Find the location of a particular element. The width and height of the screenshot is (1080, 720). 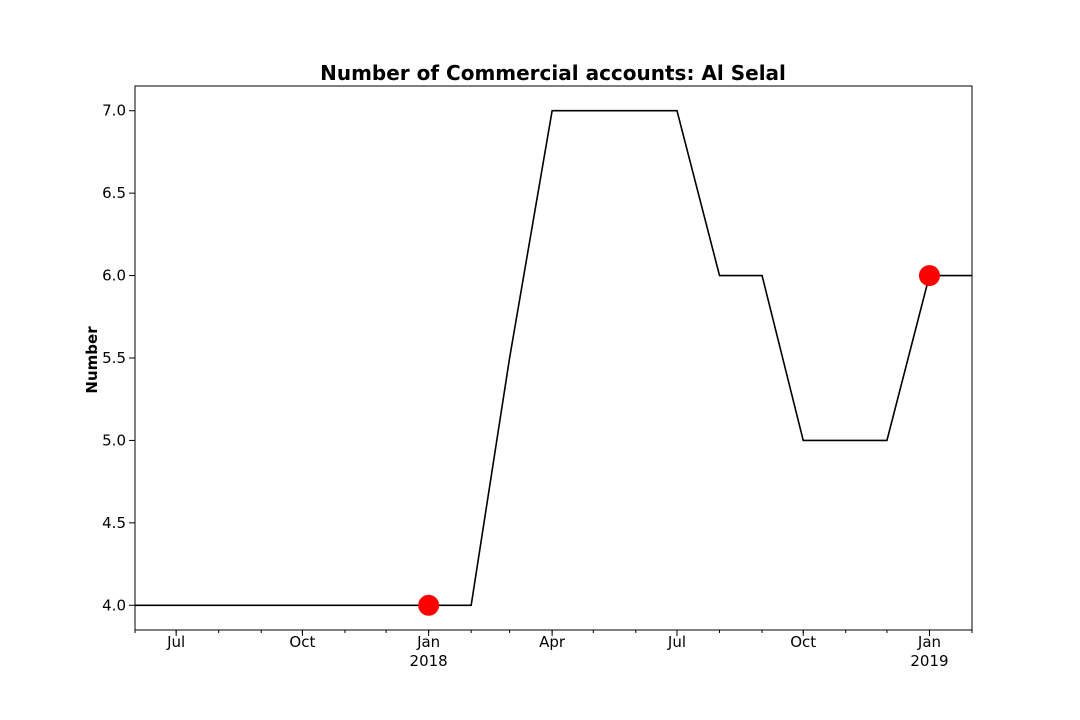

y-tick-label: 4.5 is located at coordinates (114, 523).